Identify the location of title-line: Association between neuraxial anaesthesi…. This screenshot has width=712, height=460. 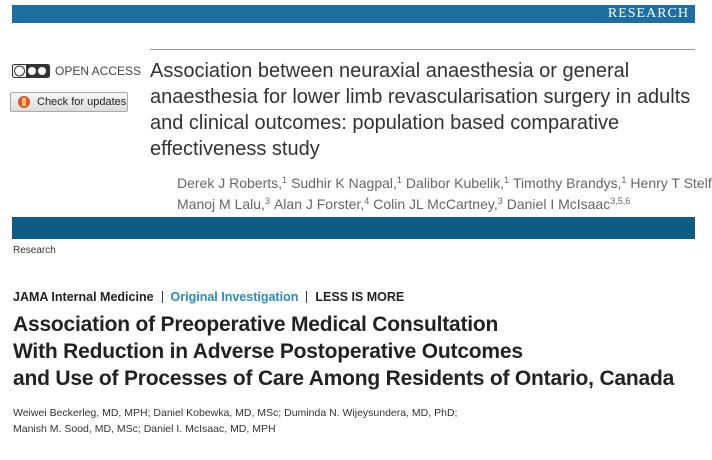
(390, 71).